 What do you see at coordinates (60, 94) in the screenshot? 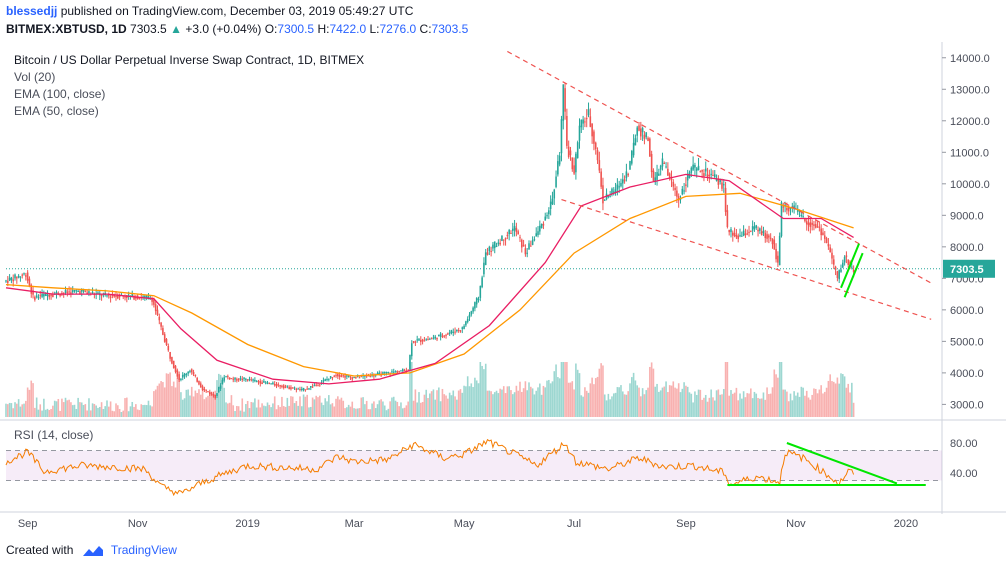
I see `legend-ema100: EMA (100, close)` at bounding box center [60, 94].